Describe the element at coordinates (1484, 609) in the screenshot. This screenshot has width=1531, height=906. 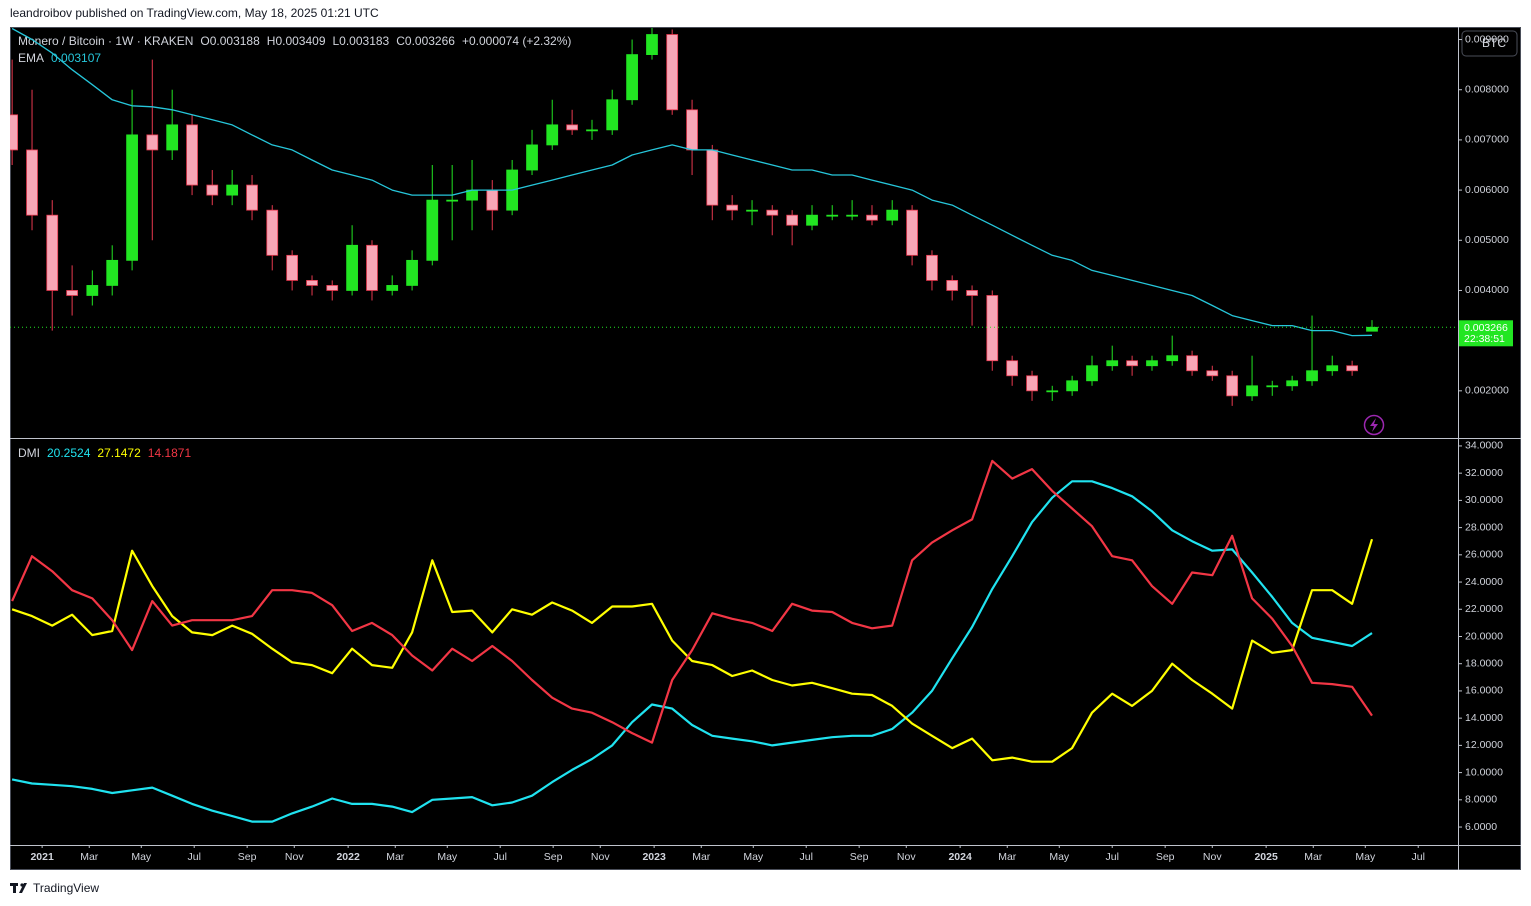
I see `y-tick-label: 22.0000` at that location.